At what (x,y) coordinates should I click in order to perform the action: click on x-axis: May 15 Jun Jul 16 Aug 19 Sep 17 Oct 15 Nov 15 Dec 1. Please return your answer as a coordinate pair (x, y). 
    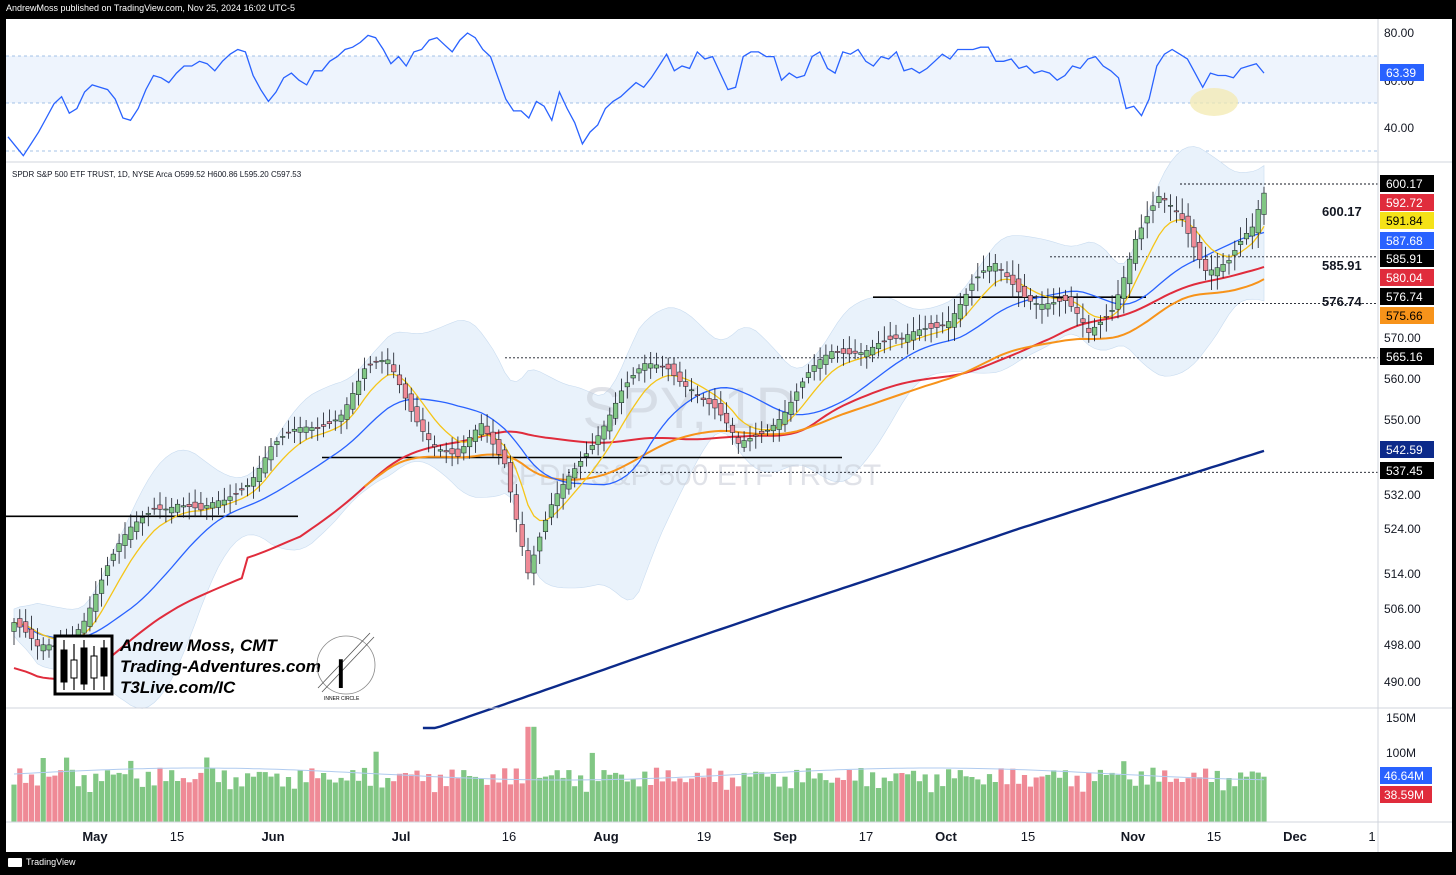
    Looking at the image, I should click on (728, 836).